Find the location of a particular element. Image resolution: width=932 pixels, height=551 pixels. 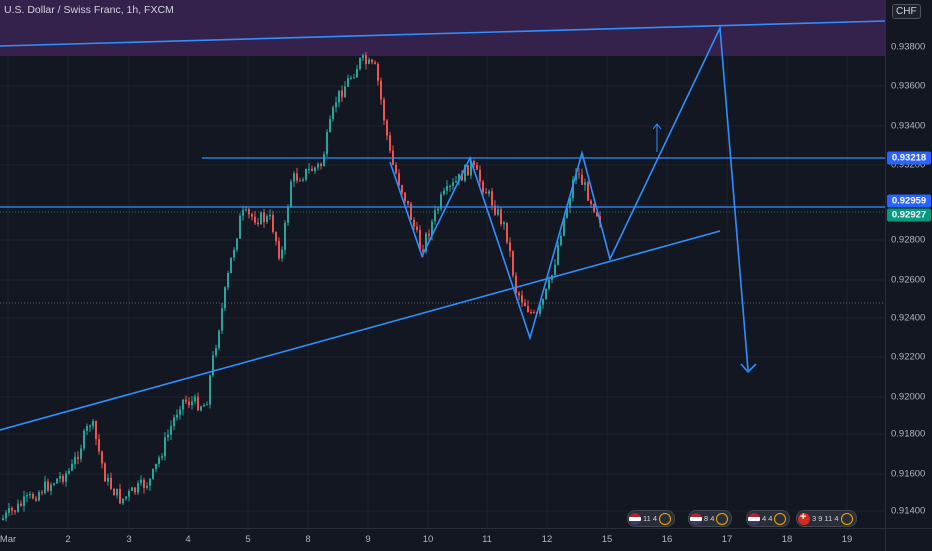

price-tick: 0.91400 is located at coordinates (908, 511).